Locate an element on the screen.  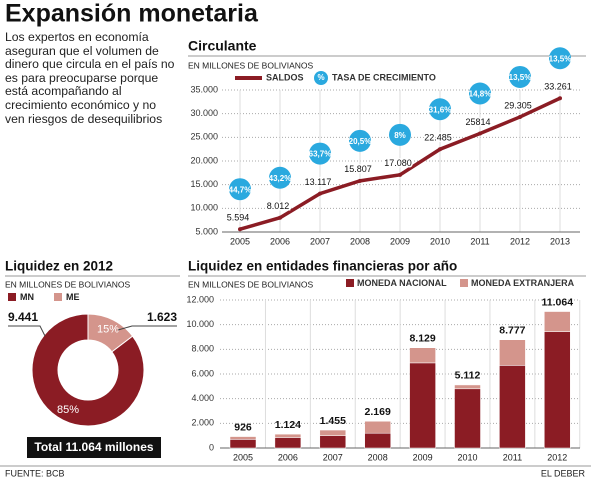
total-label: Total 11.064 millones is located at coordinates (93, 447).